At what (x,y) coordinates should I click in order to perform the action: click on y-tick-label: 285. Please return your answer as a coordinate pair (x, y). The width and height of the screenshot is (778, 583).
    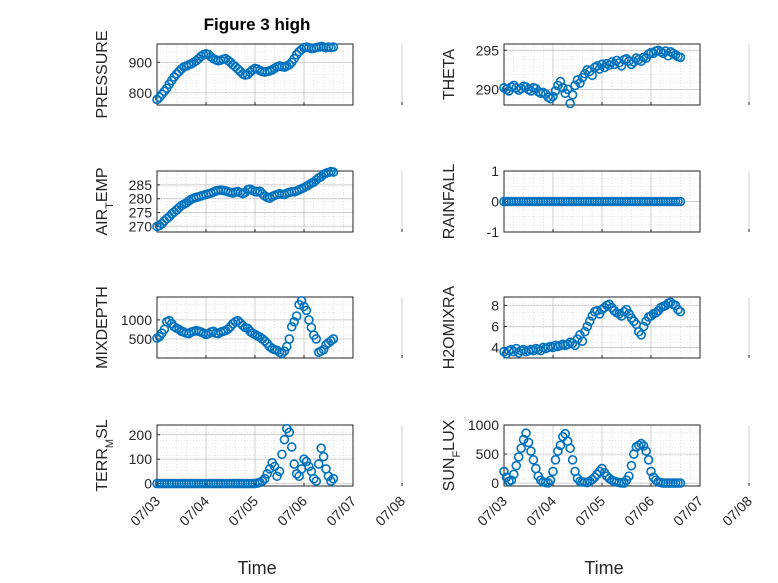
    Looking at the image, I should click on (141, 185).